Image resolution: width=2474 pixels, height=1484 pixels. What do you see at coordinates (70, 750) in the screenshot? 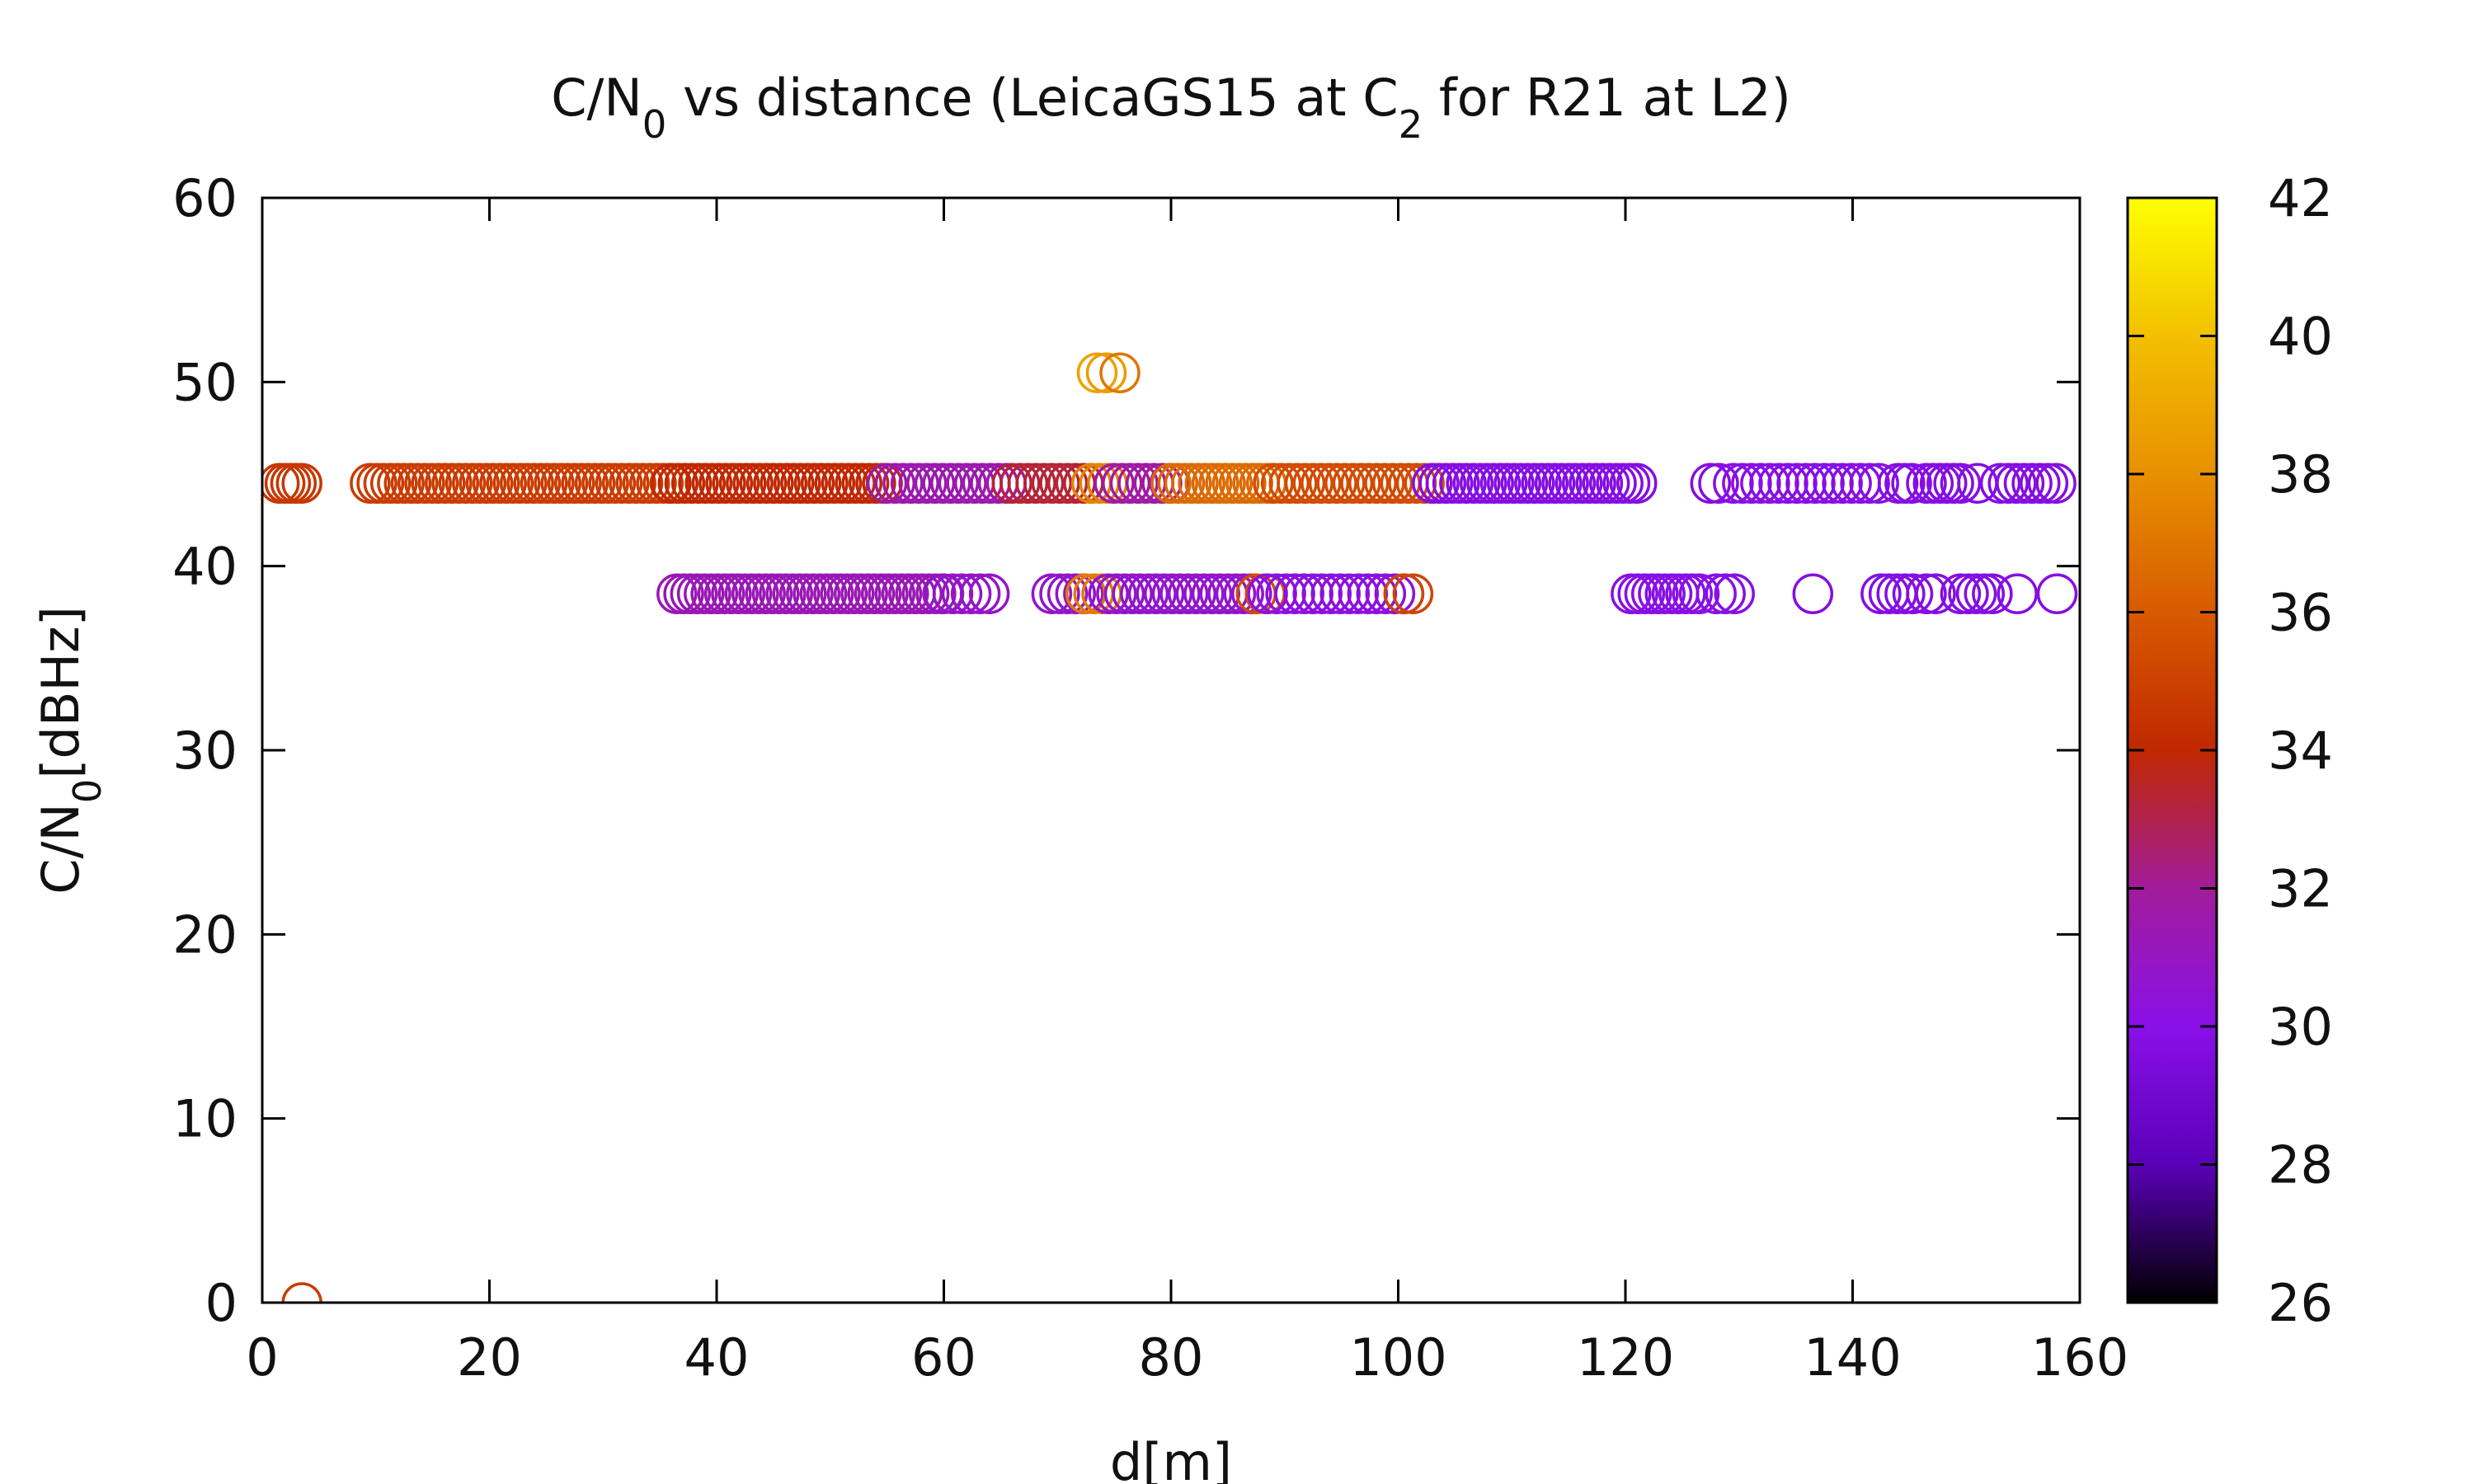
I see `y-axis-label: C/N0[dBHz]` at bounding box center [70, 750].